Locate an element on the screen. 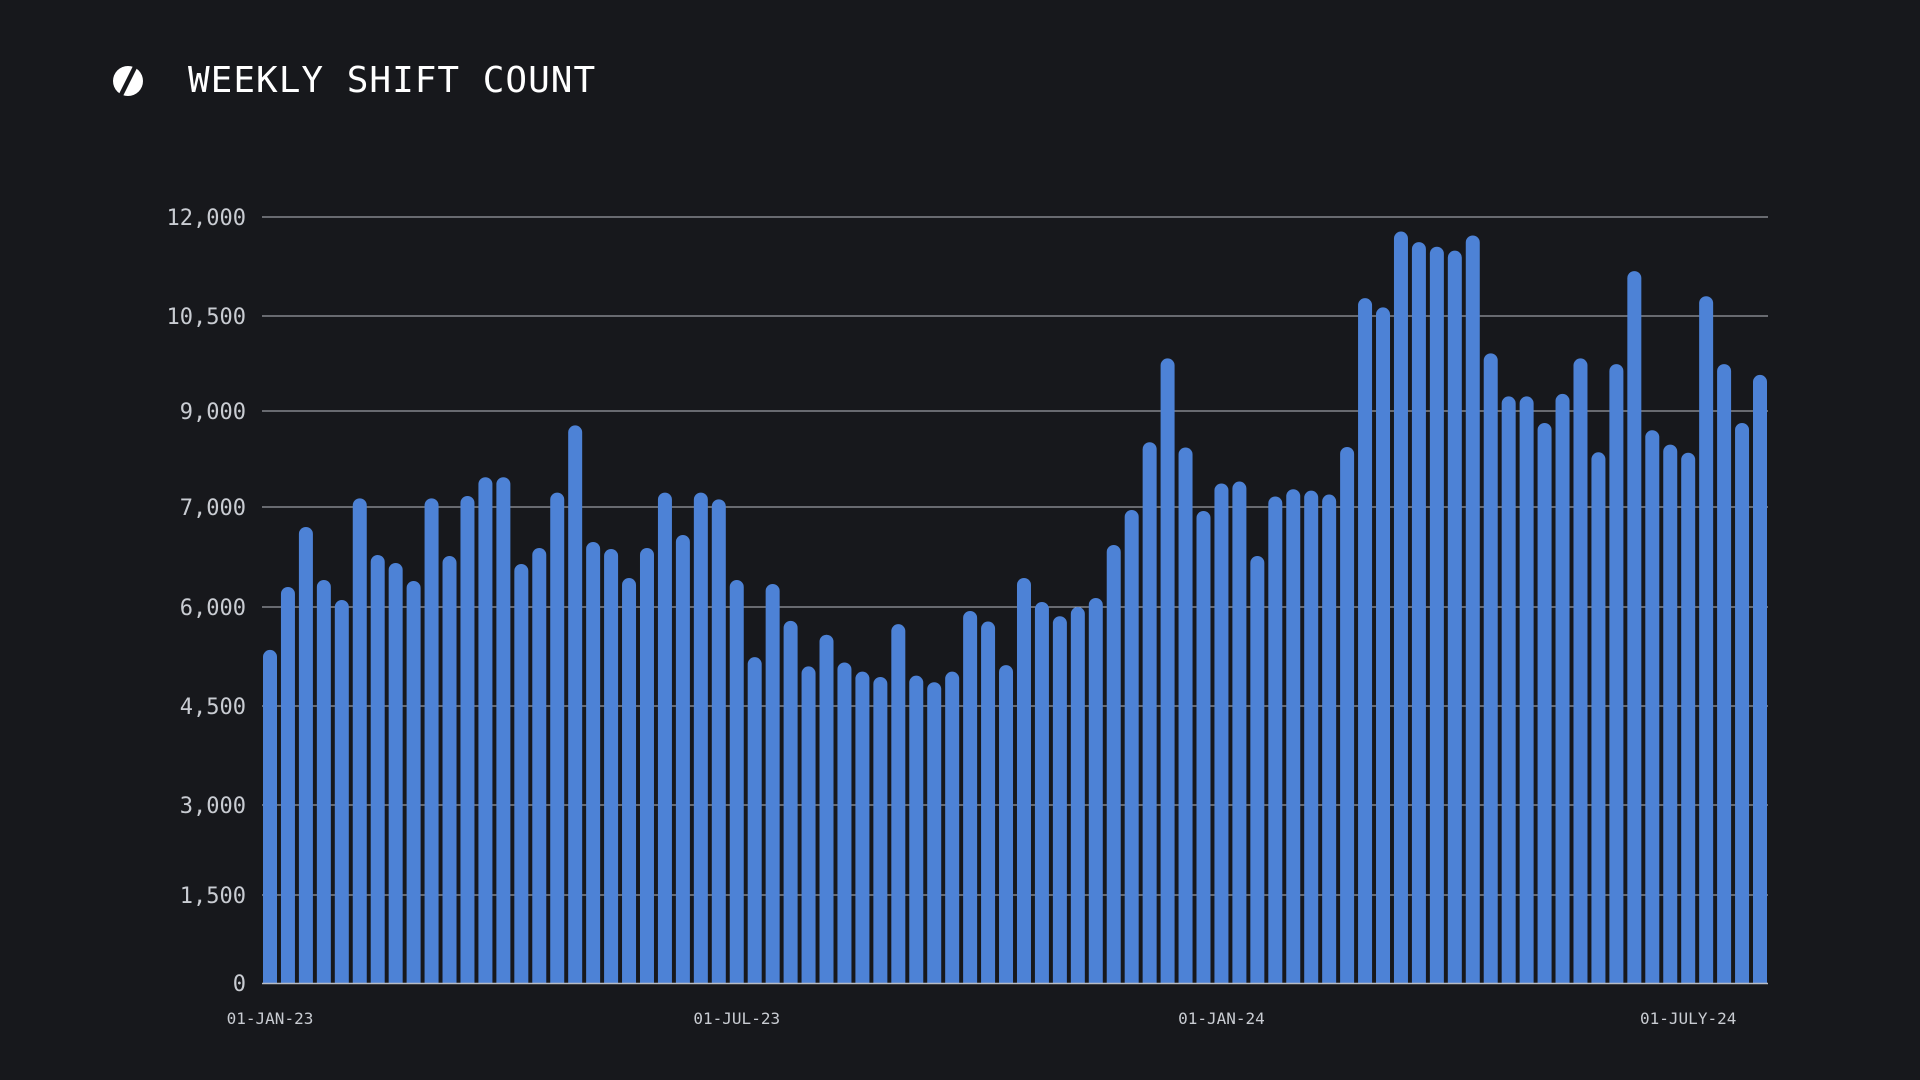 This screenshot has height=1080, width=1920. y-tick-label: 7,000 is located at coordinates (213, 508).